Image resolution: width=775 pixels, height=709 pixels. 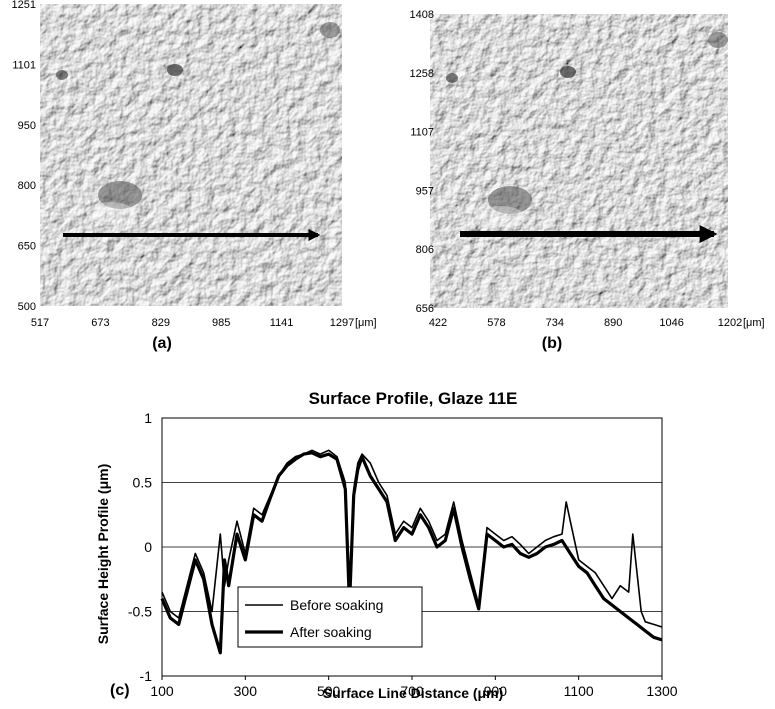 I want to click on x-tick-label: 422, so click(x=438, y=323).